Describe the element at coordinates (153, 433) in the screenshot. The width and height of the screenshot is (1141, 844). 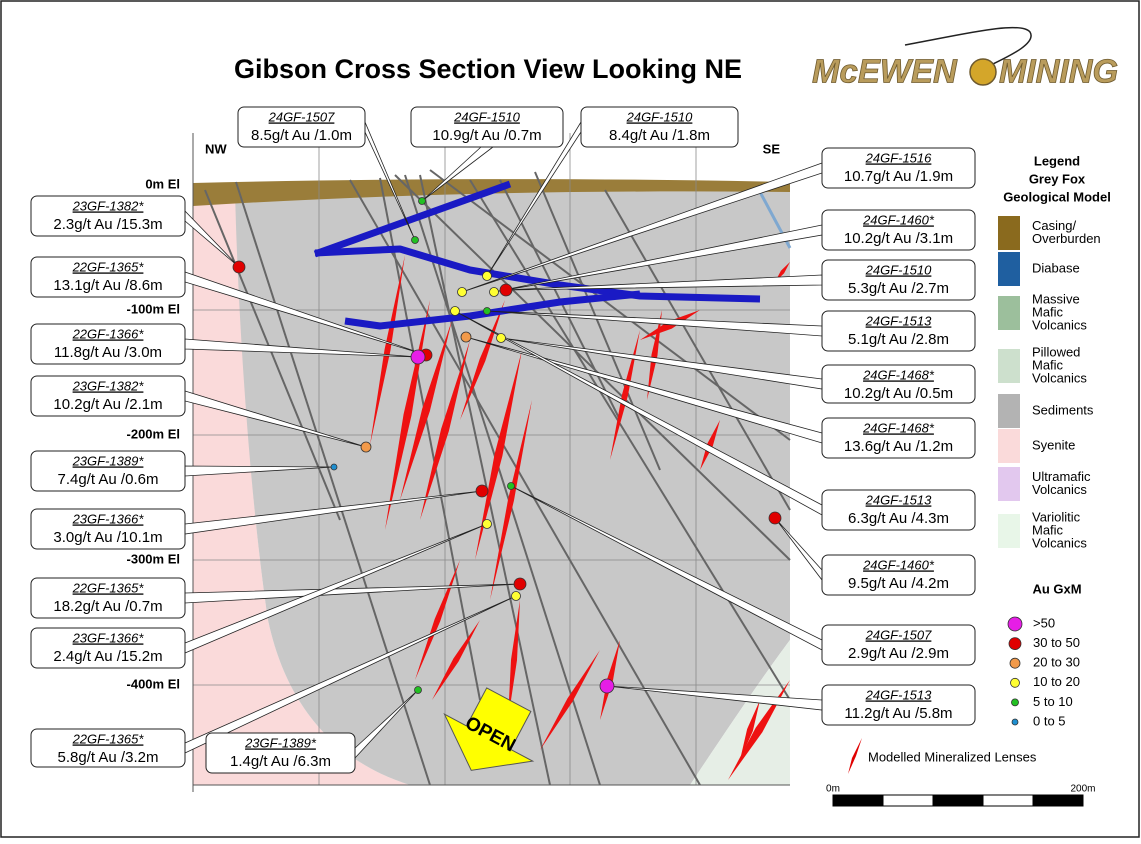
I see `elevation-label: -200m El` at that location.